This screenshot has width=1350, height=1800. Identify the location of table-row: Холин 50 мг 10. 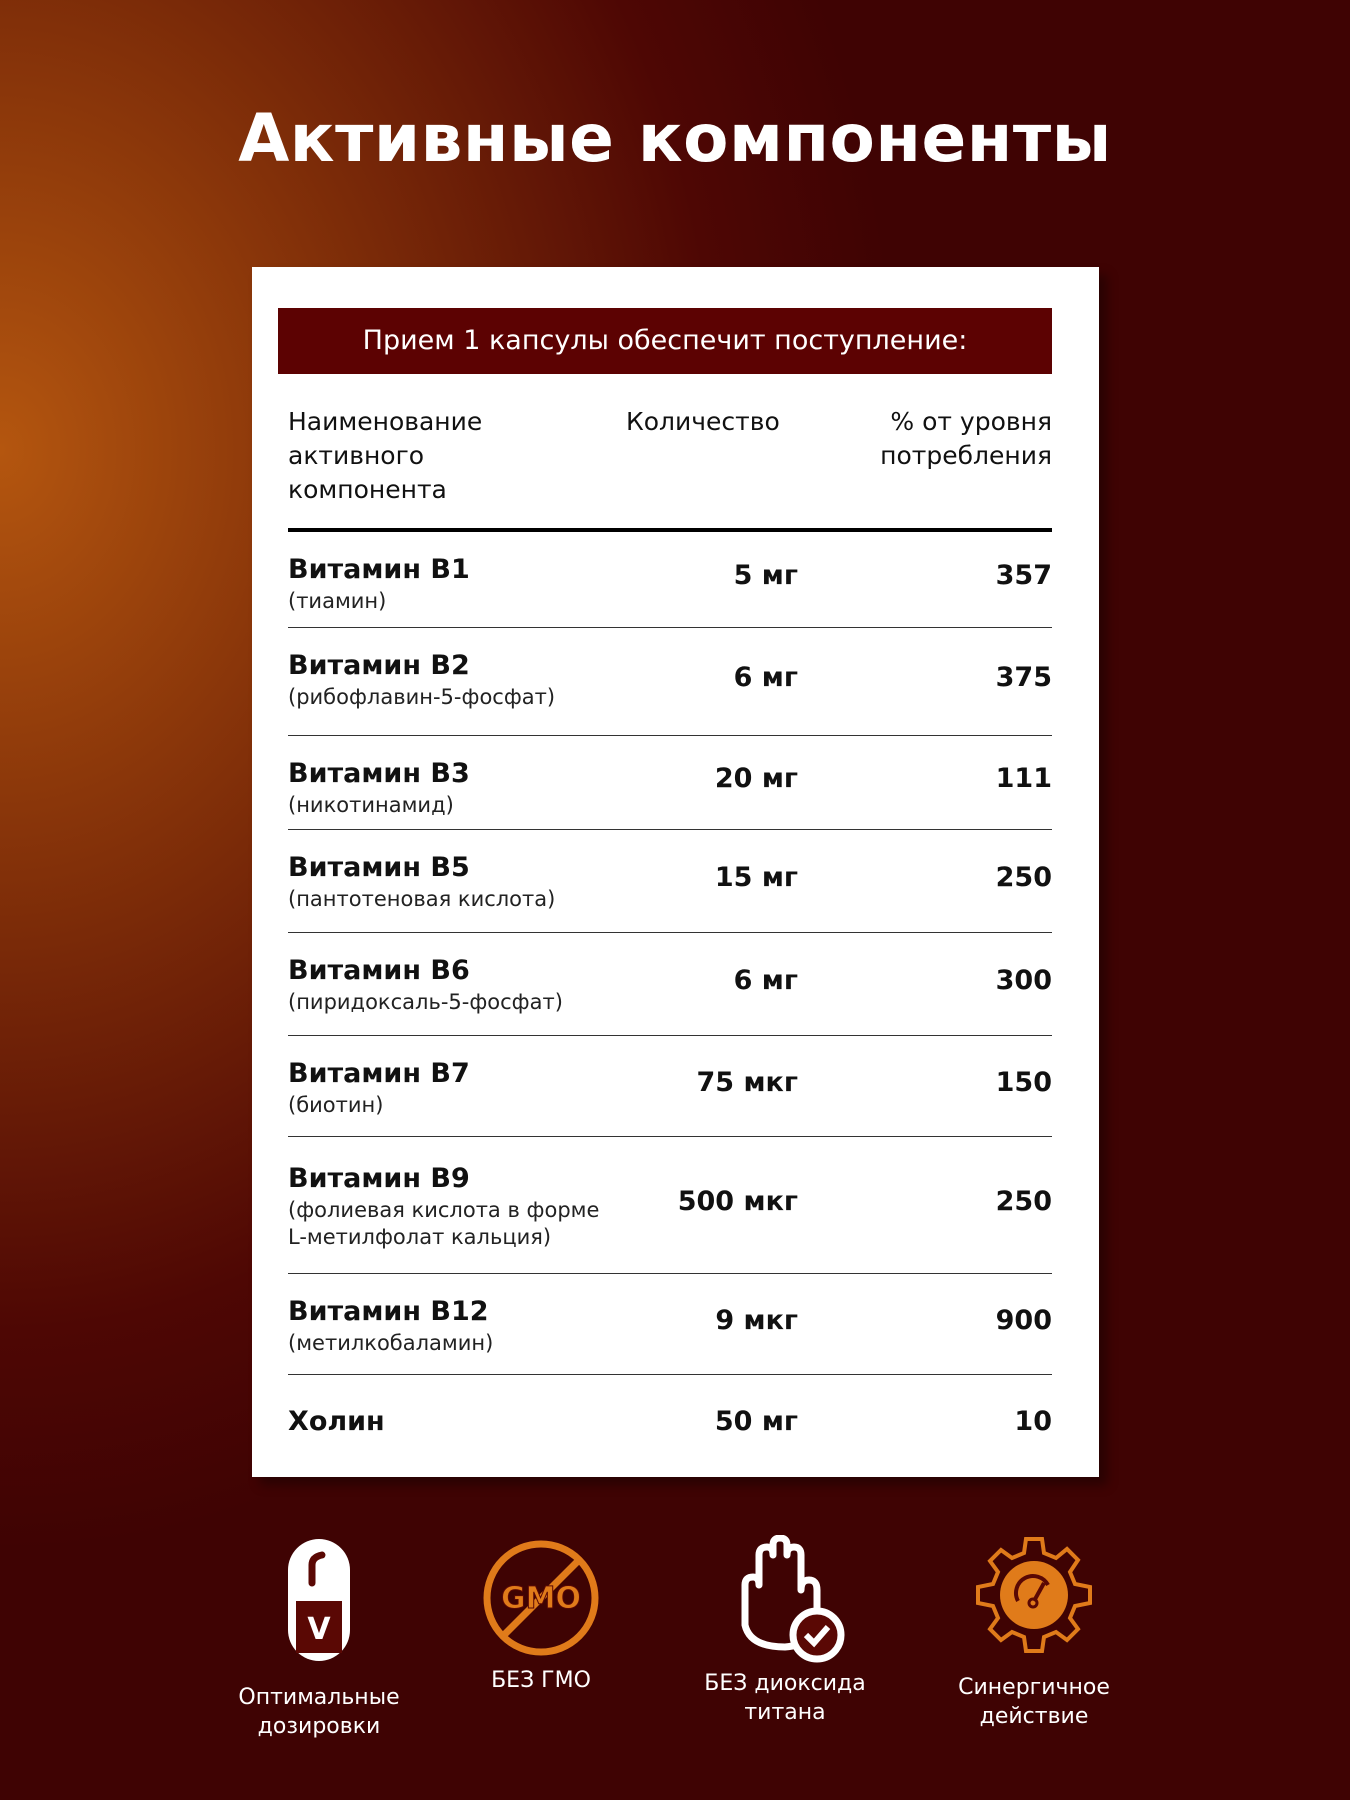
(670, 1426).